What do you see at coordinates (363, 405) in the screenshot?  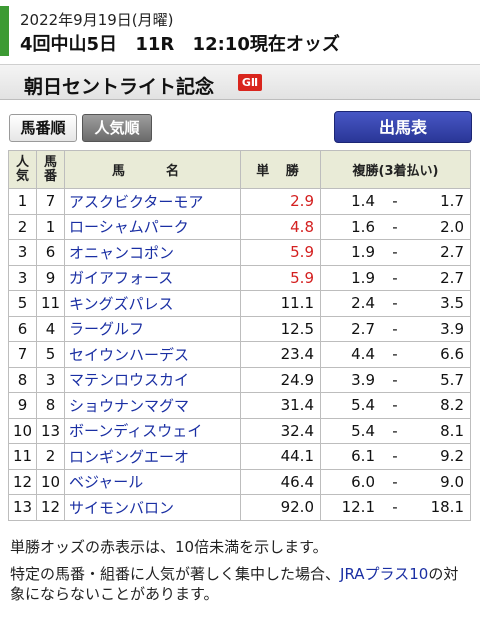 I see `place-min: 5.4` at bounding box center [363, 405].